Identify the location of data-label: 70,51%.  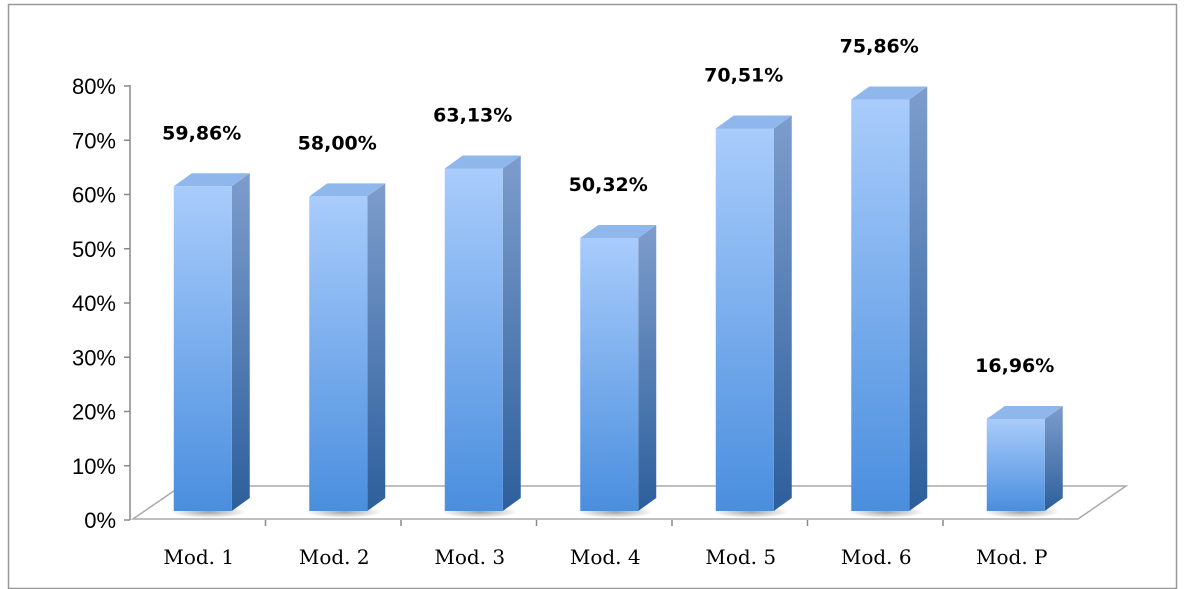
(743, 75).